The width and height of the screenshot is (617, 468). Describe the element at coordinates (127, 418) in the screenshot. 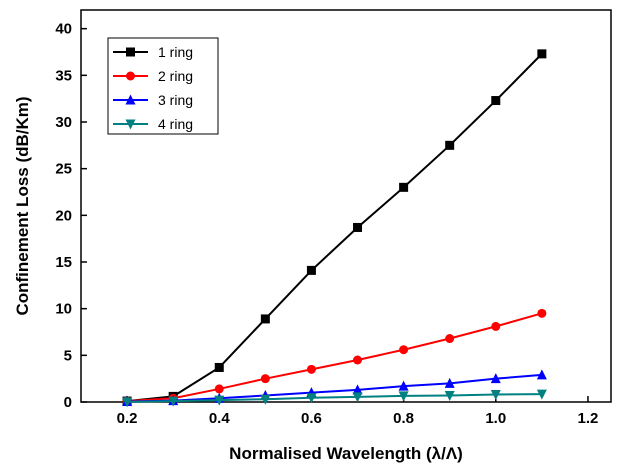

I see `x-tick-label: 0.2` at that location.